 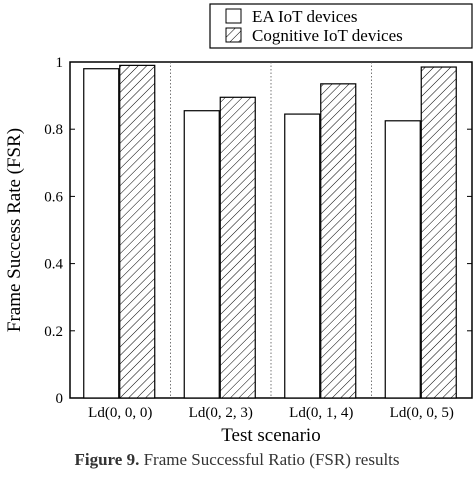 I want to click on y-tick-label: 0.4, so click(x=53, y=265).